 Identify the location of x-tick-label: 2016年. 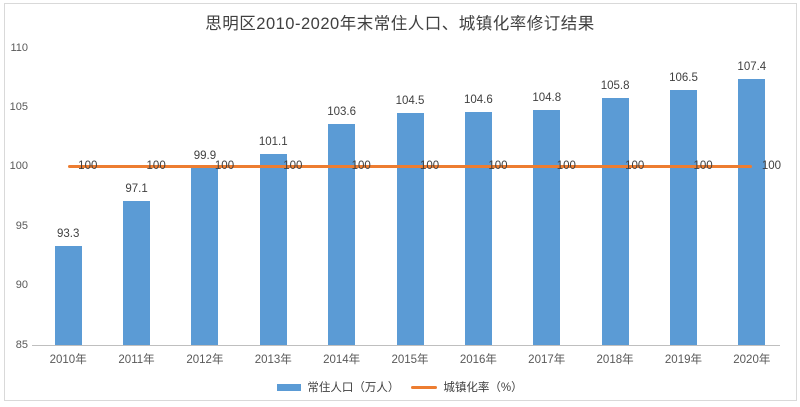
(478, 360).